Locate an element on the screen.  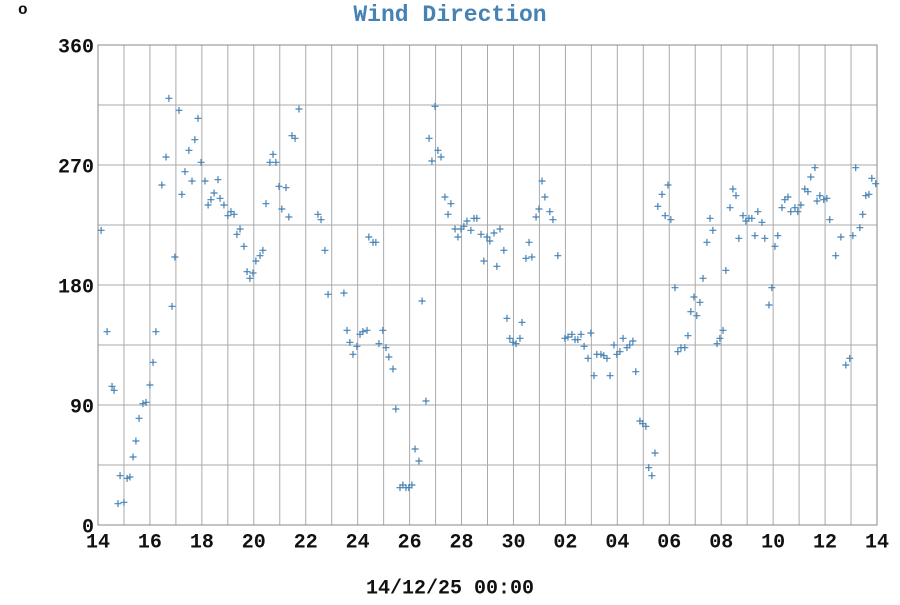
x-tick-label: 30 is located at coordinates (513, 542).